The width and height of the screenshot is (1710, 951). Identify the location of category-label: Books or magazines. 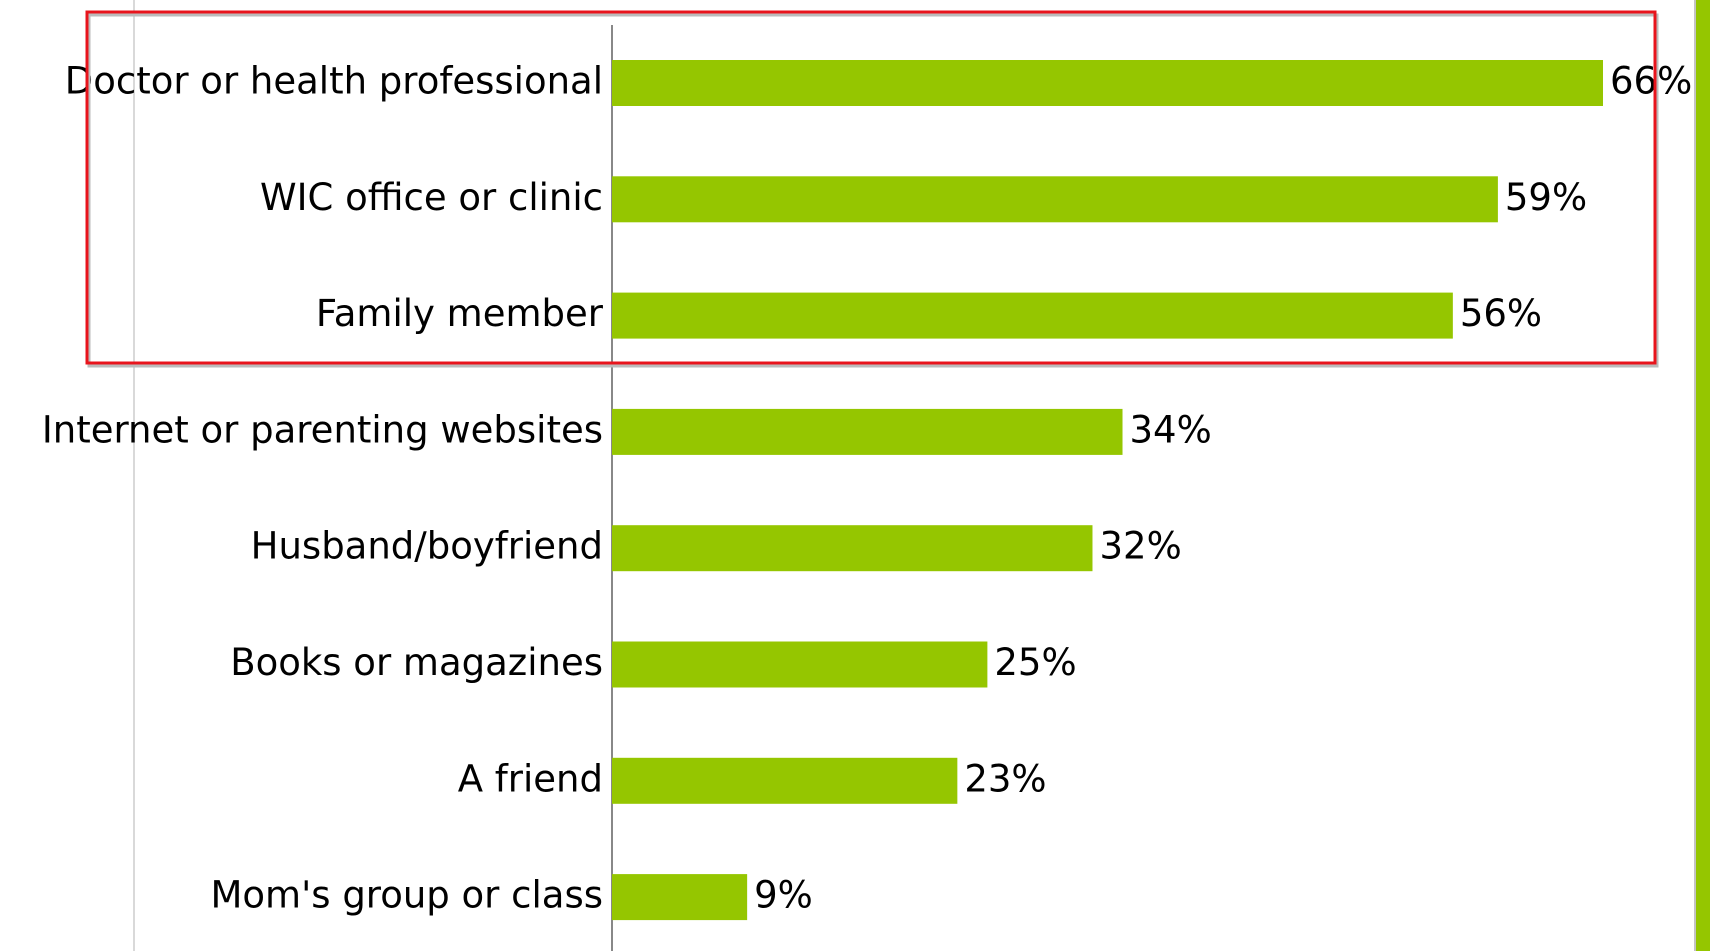
(416, 662).